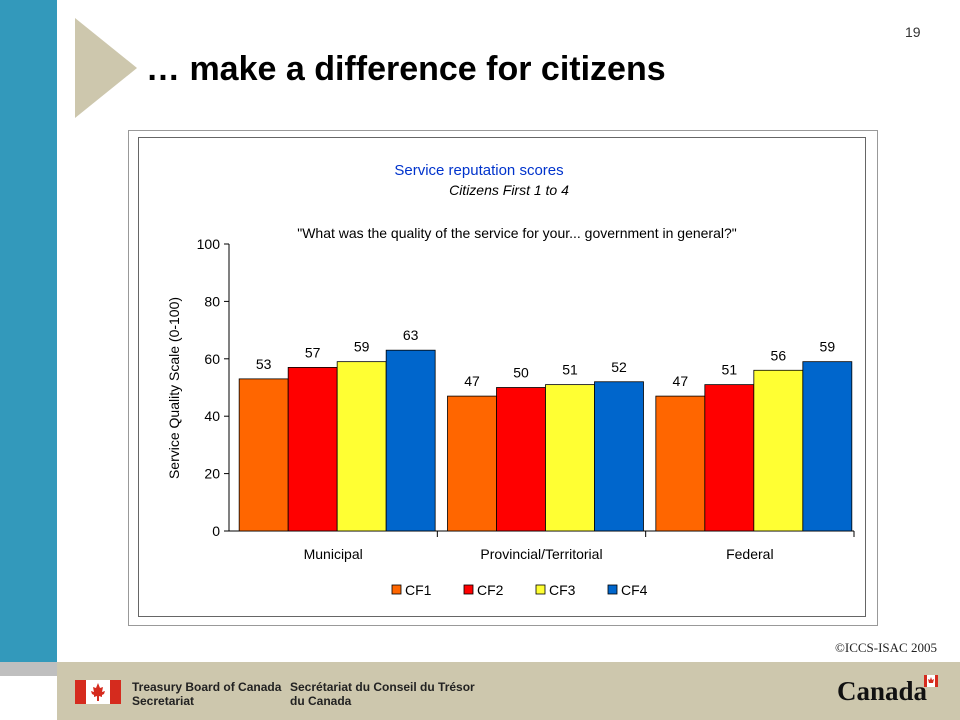 This screenshot has width=960, height=720. I want to click on data-label: 52, so click(619, 367).